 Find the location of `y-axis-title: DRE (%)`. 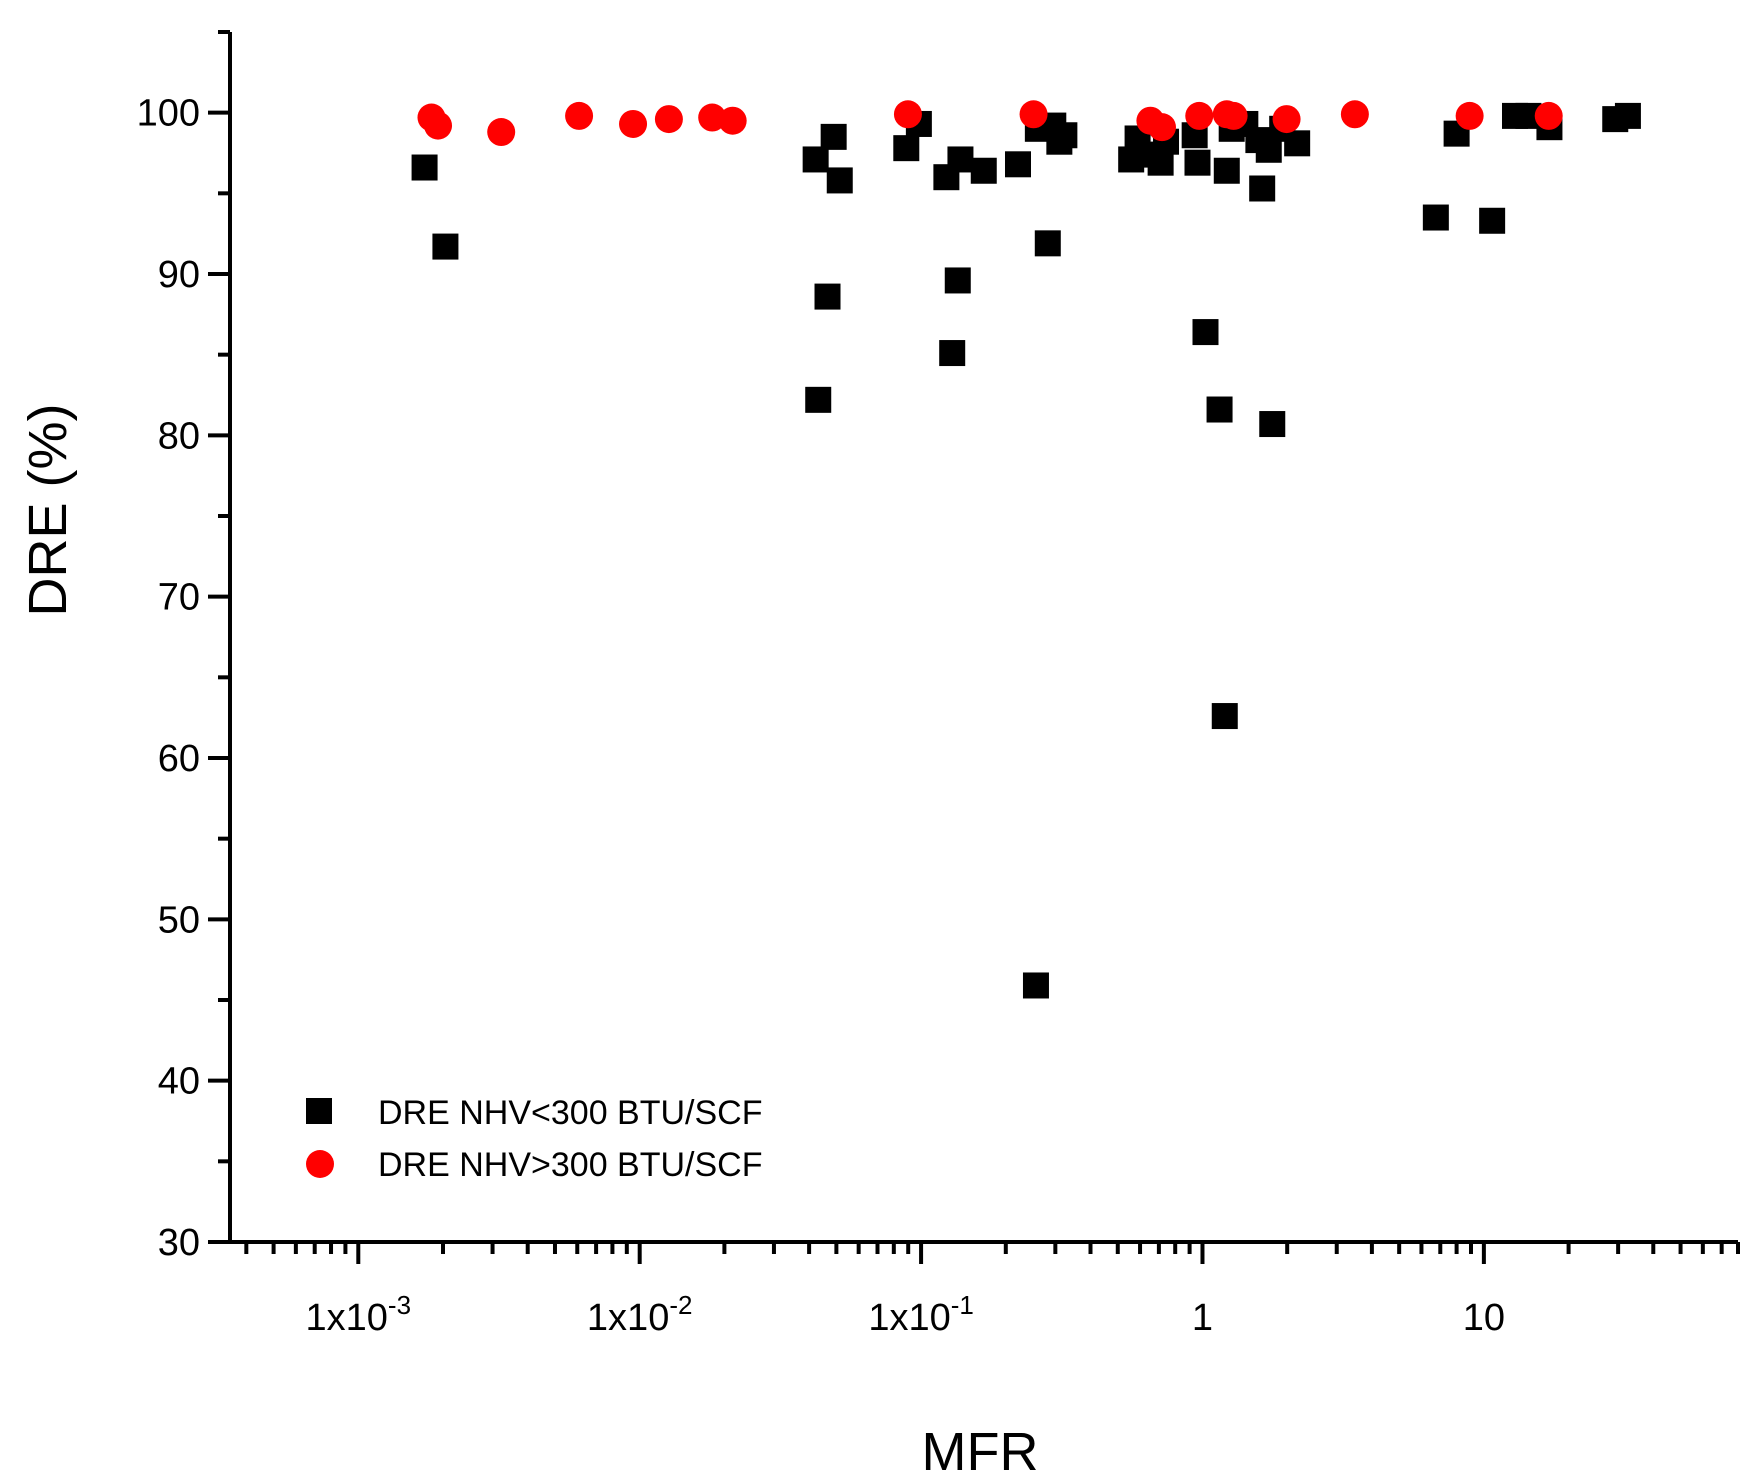

y-axis-title: DRE (%) is located at coordinates (48, 510).